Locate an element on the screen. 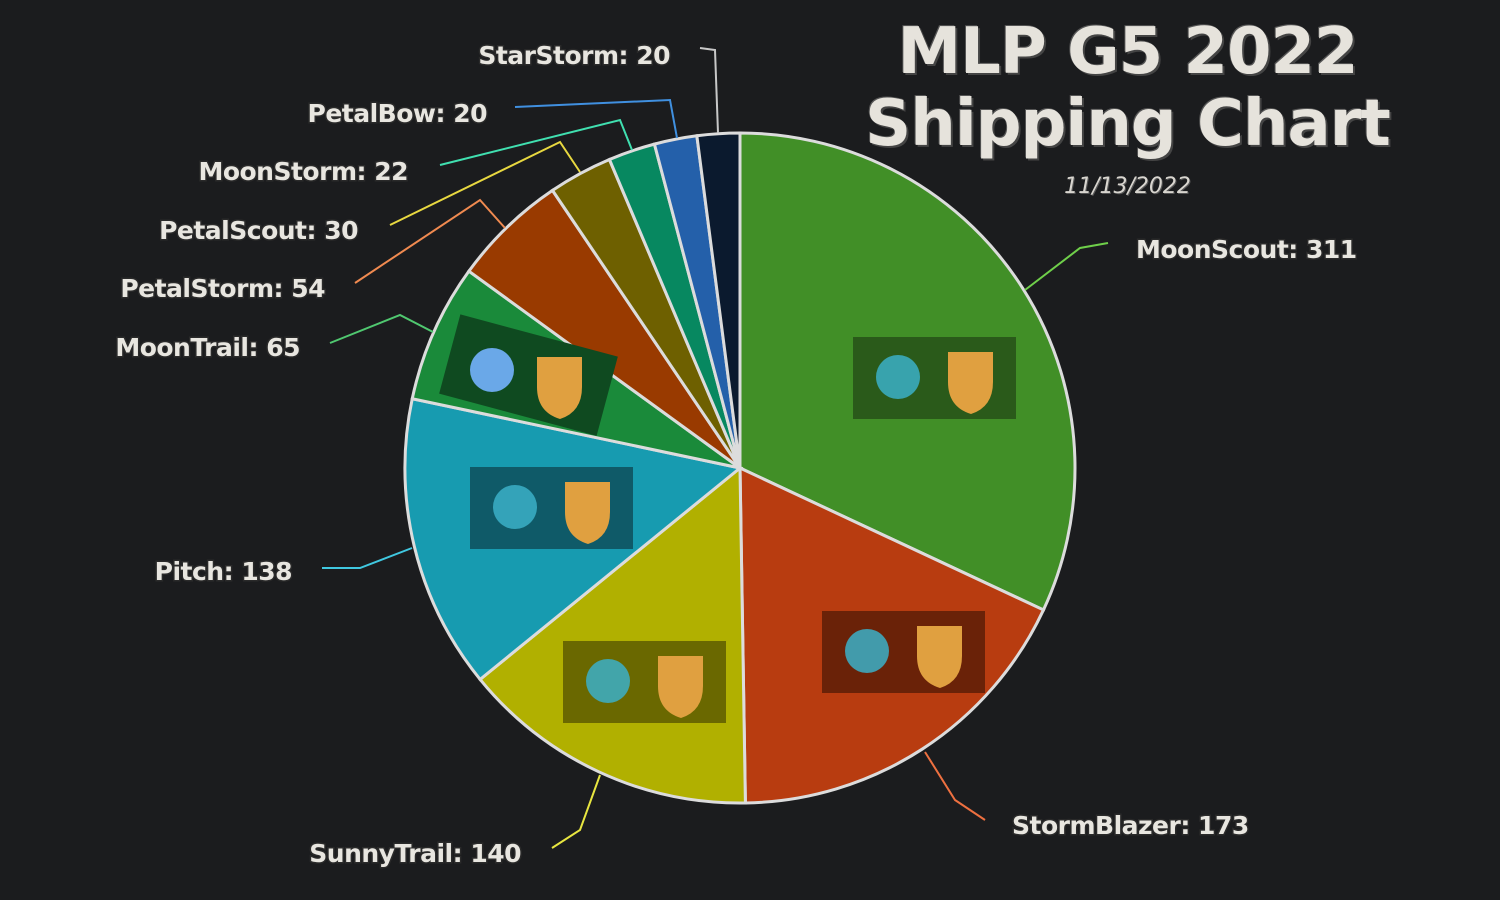  chart-title-line1: MLP G5 2022 is located at coordinates (1127, 52).